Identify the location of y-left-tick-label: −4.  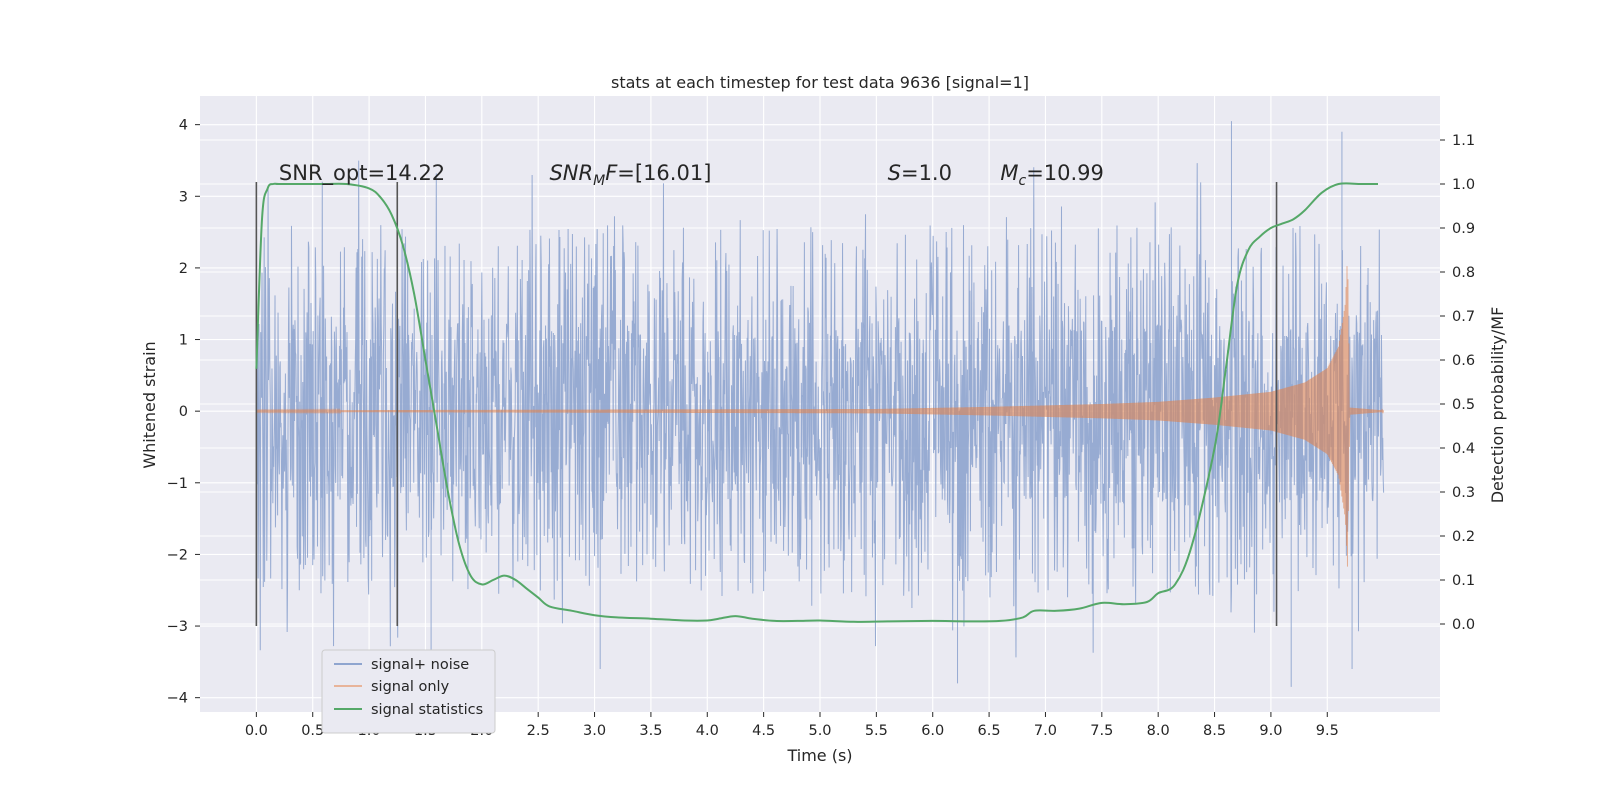
(177, 699).